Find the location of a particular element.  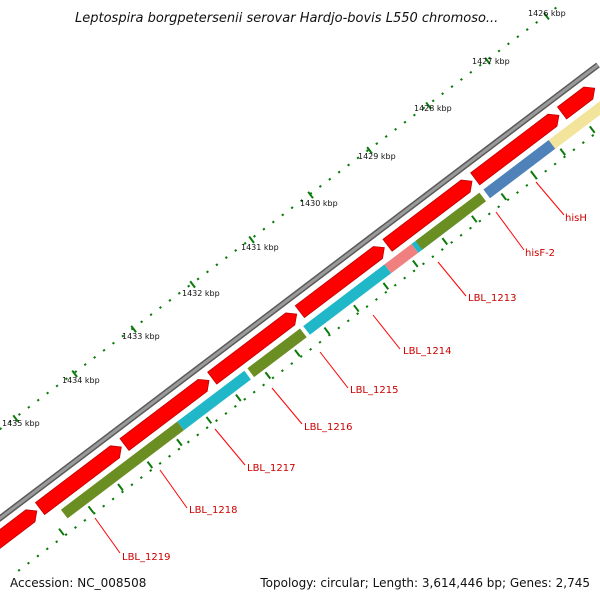

kbp-label-1427: 1427 kbp is located at coordinates (491, 61).